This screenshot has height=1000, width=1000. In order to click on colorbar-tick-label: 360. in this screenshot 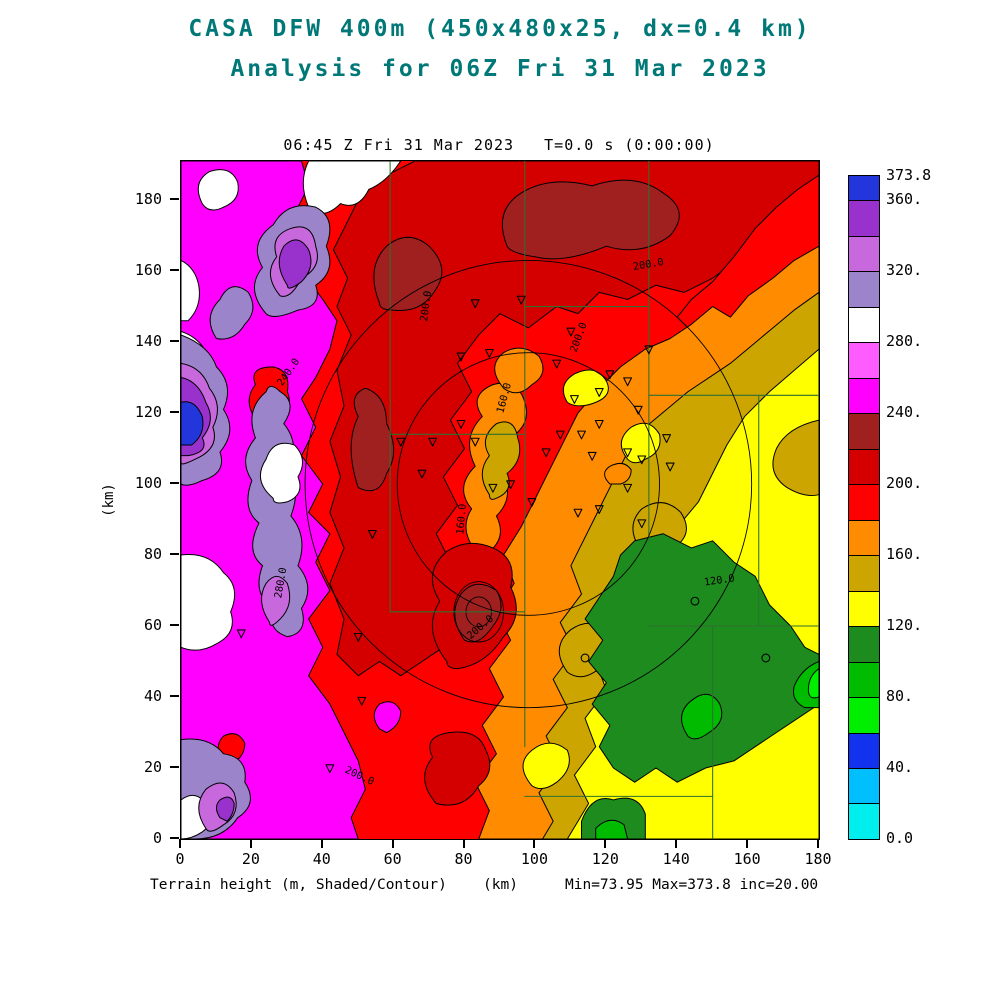, I will do `click(904, 199)`.